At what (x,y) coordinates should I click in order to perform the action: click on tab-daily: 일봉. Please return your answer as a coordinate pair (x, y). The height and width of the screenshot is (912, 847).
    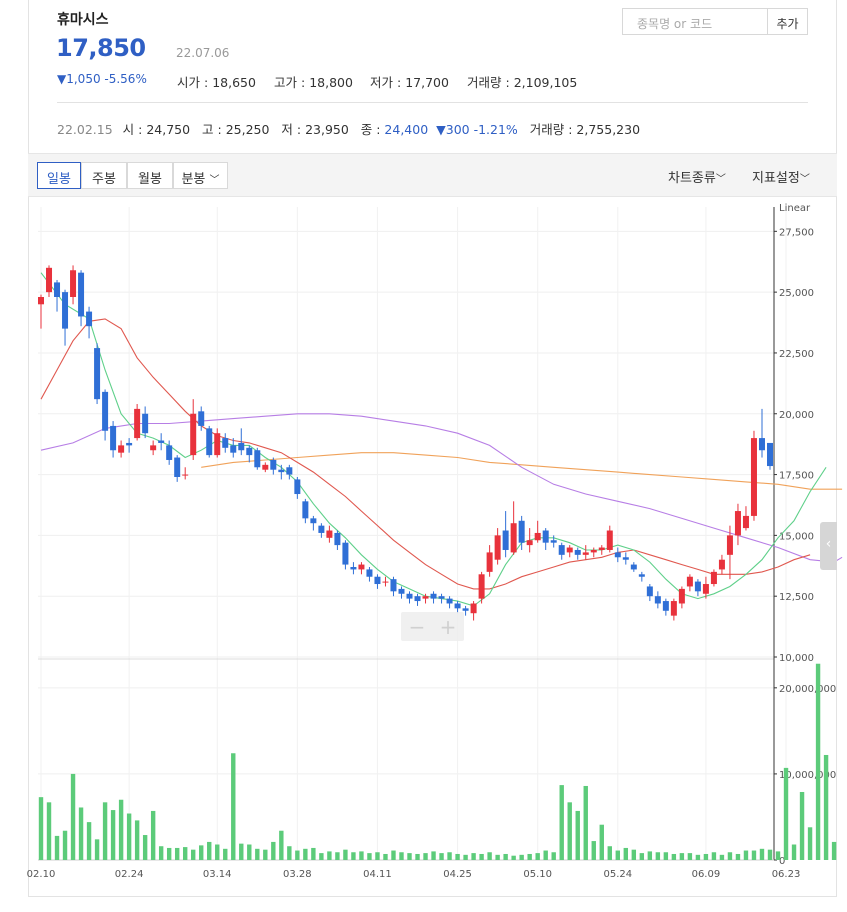
    Looking at the image, I should click on (59, 175).